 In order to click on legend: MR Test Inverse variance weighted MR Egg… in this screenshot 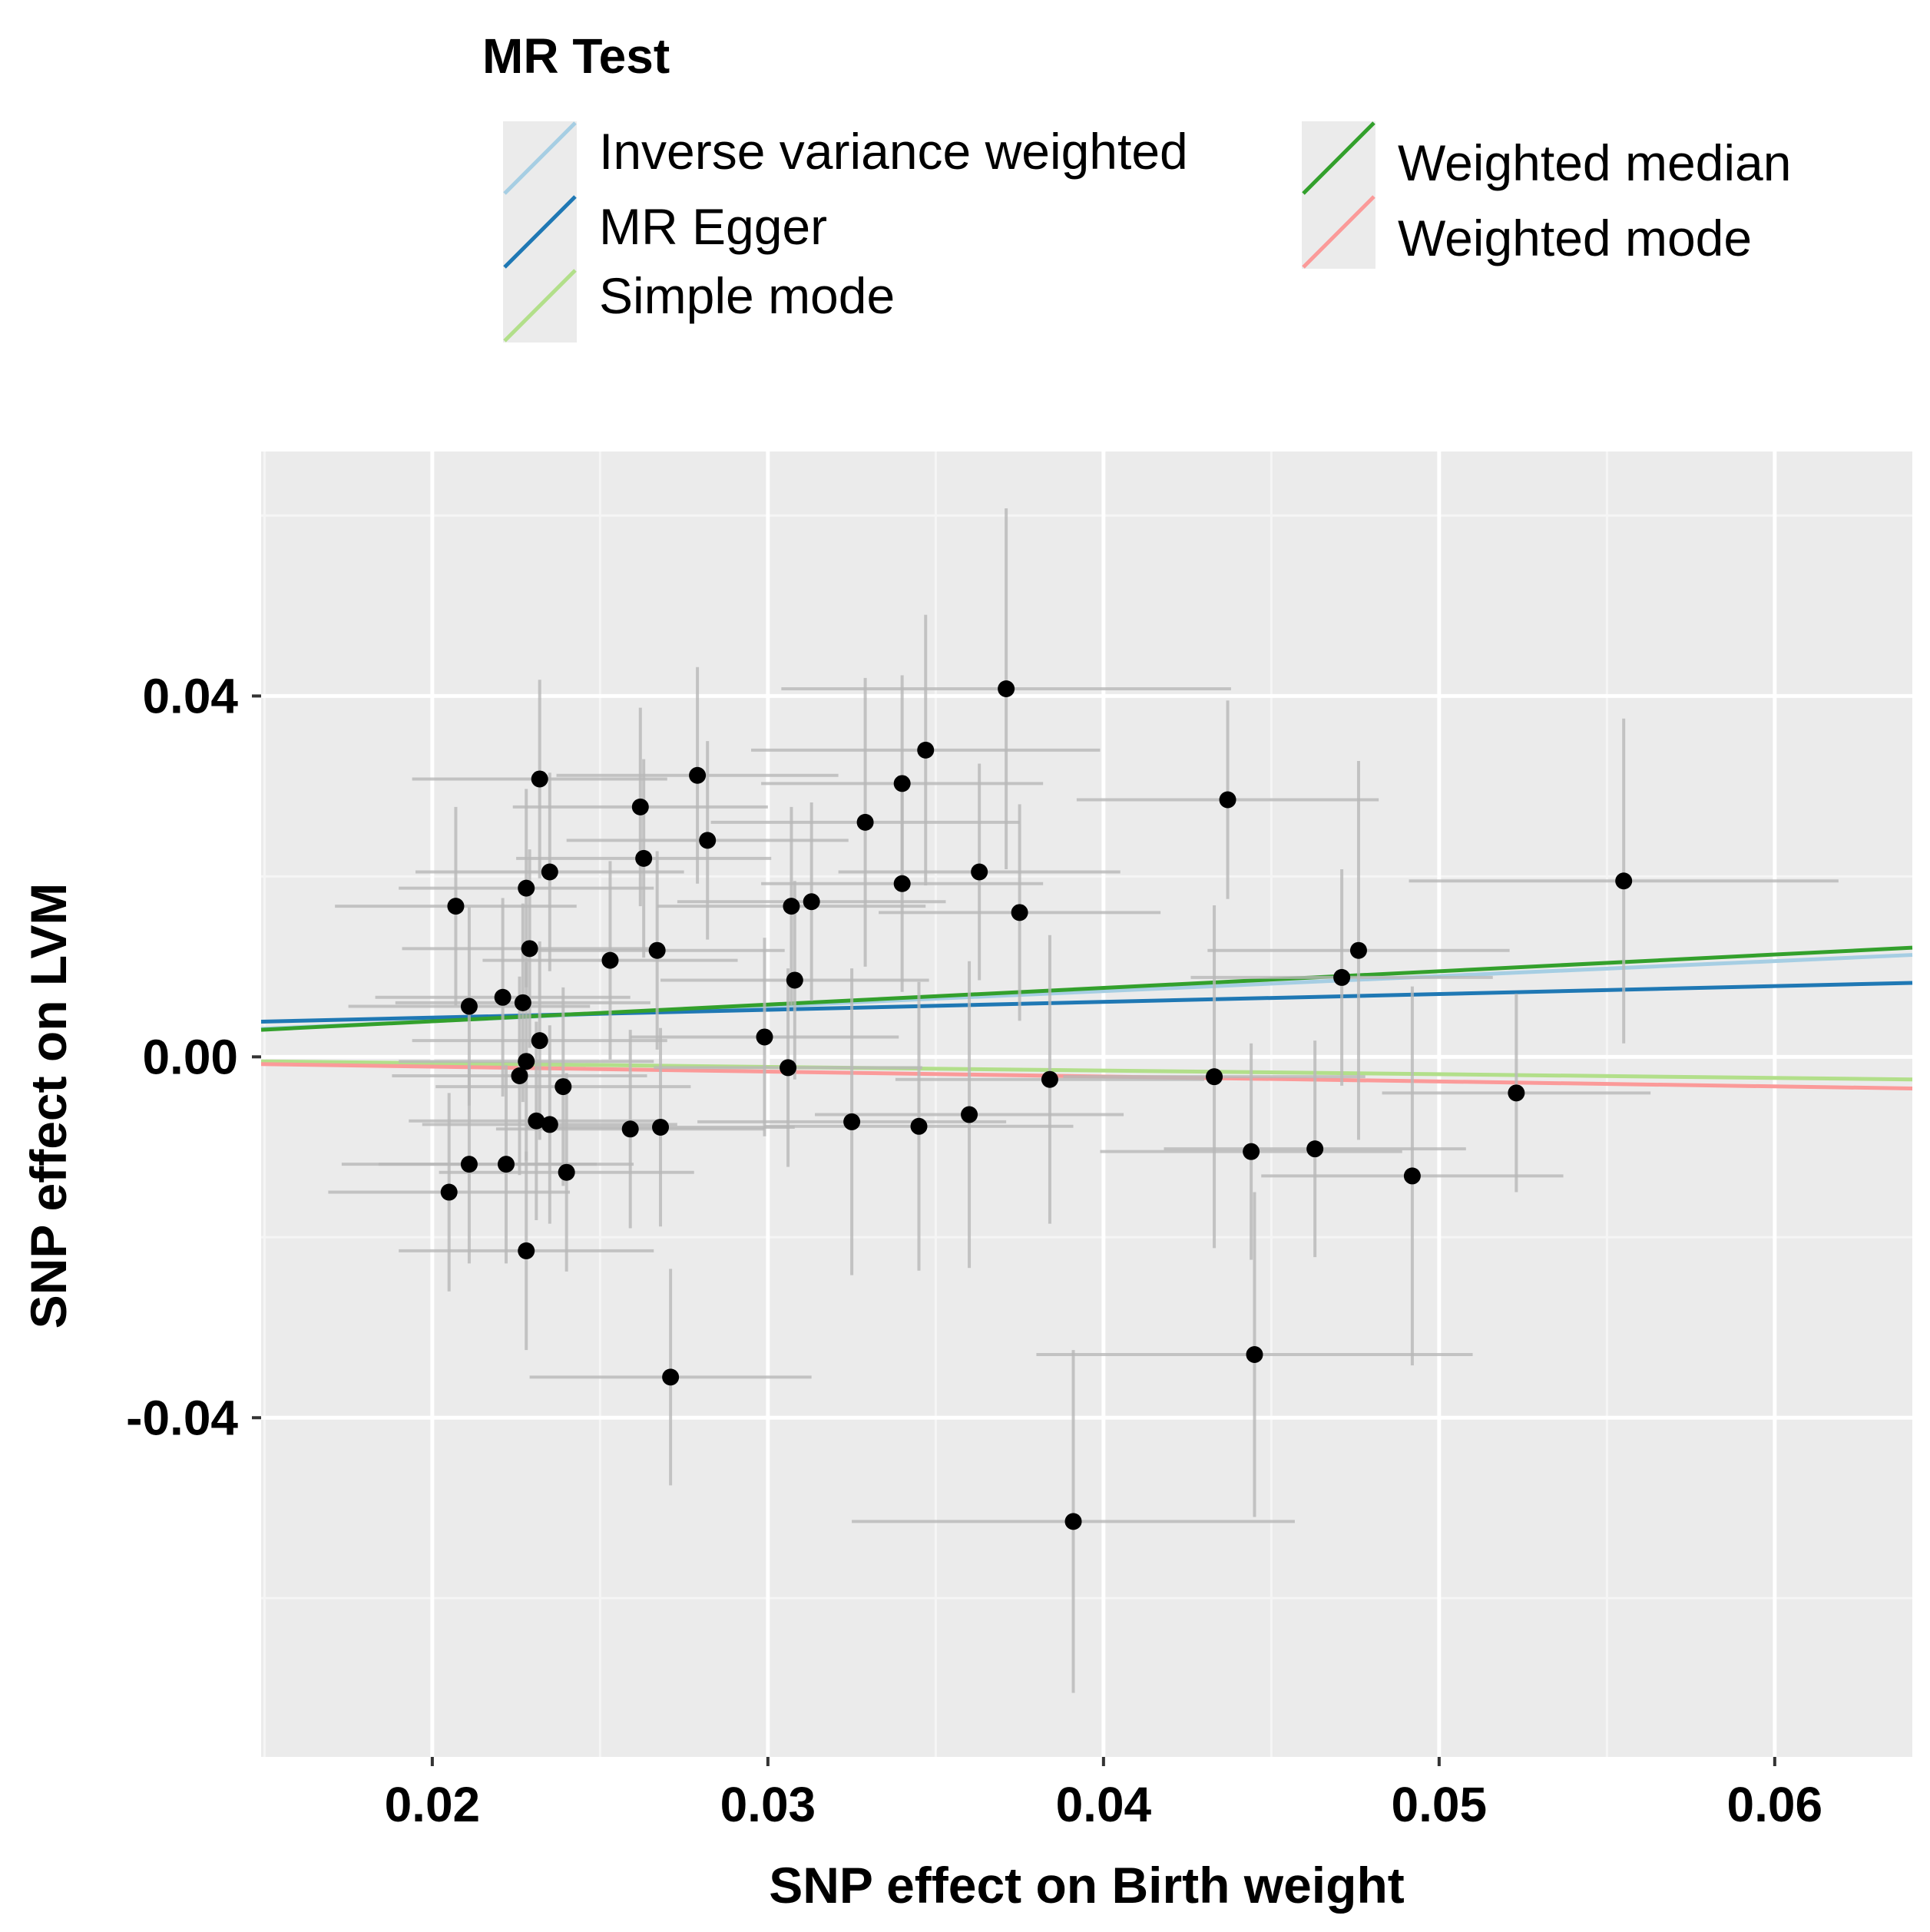, I will do `click(1136, 185)`.